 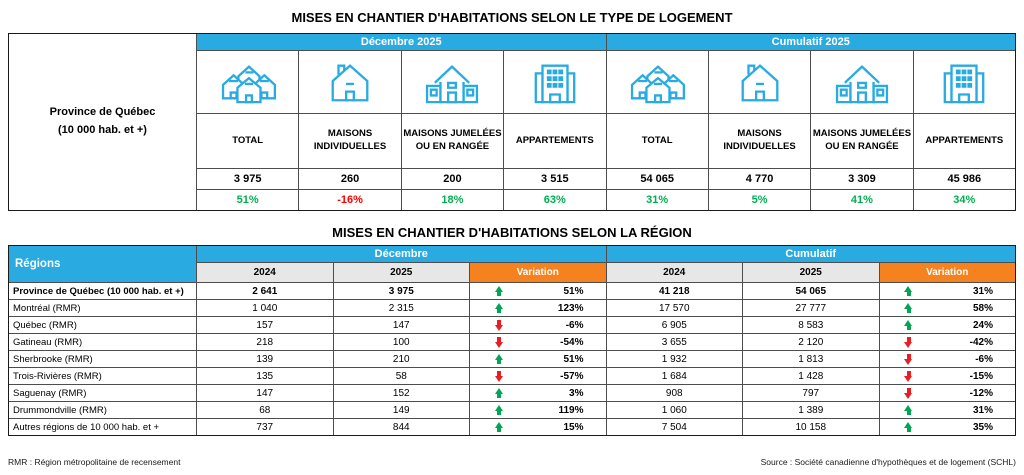 What do you see at coordinates (573, 291) in the screenshot?
I see `variation-percent: 51%` at bounding box center [573, 291].